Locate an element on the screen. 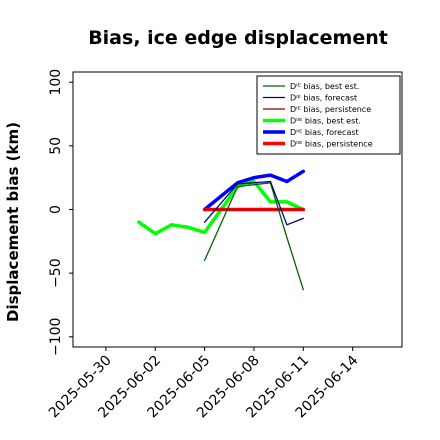 This screenshot has height=440, width=440. legend-entry: Dᴵᴵᴱ bias, persistence is located at coordinates (331, 144).